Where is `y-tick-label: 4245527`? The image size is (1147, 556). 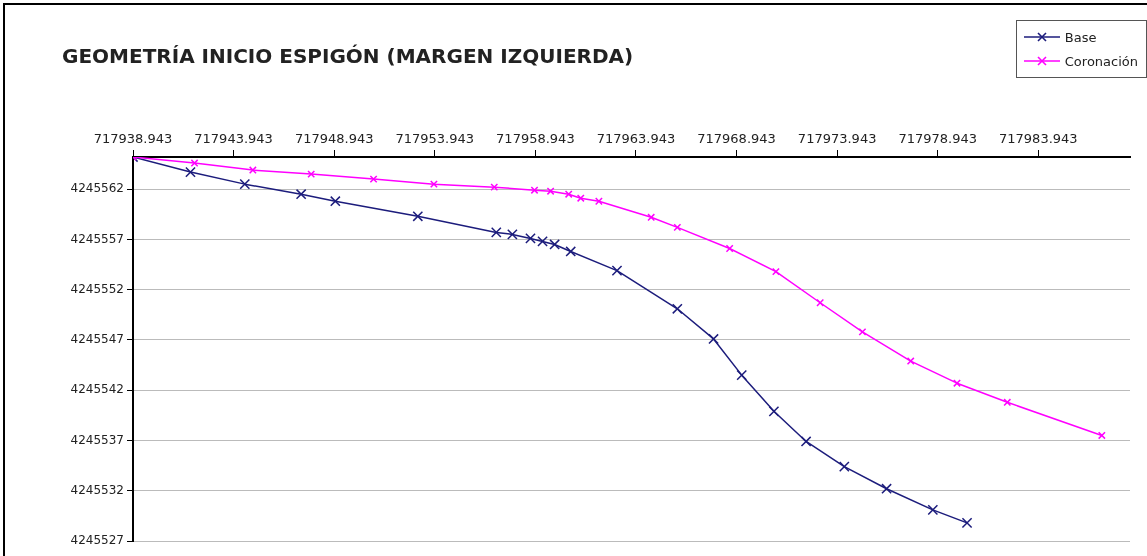
y-tick-label: 4245527 is located at coordinates (97, 540).